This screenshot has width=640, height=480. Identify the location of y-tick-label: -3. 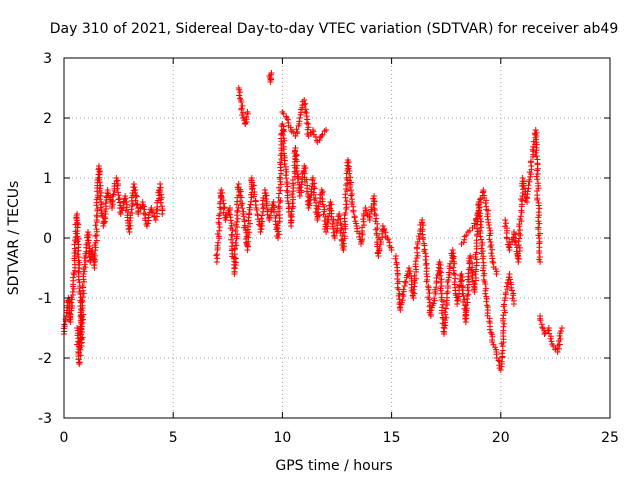
(45, 419).